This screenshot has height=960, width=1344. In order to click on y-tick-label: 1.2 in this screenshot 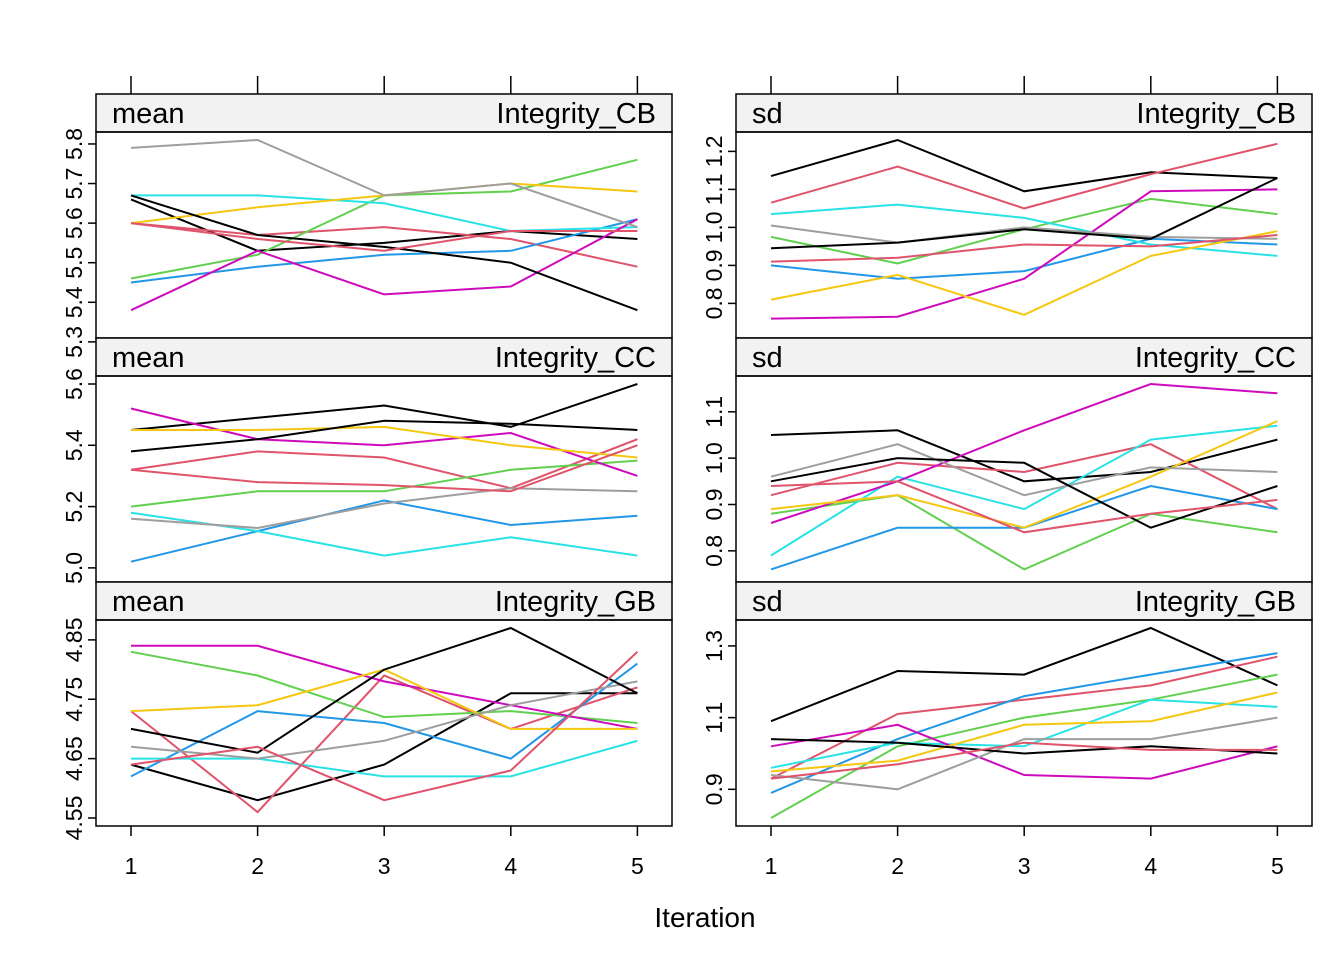, I will do `click(714, 151)`.